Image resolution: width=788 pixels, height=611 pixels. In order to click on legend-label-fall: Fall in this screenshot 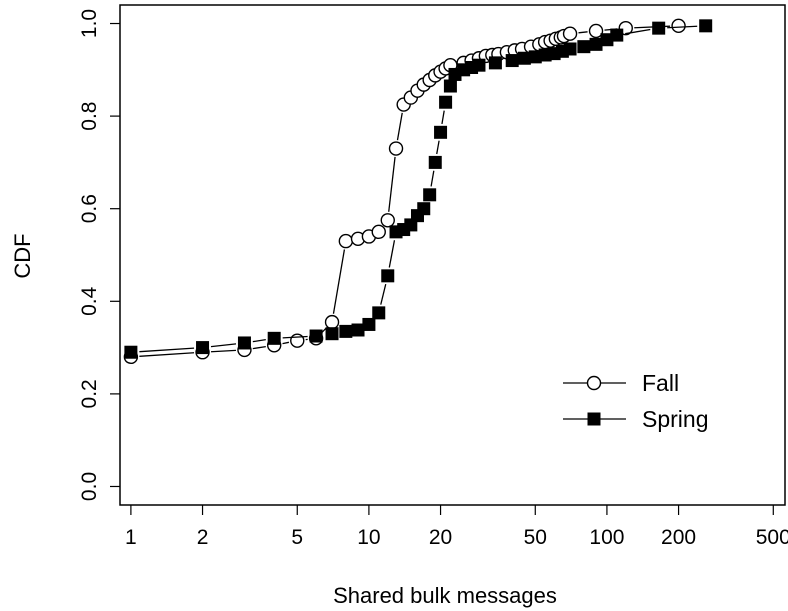, I will do `click(660, 383)`.